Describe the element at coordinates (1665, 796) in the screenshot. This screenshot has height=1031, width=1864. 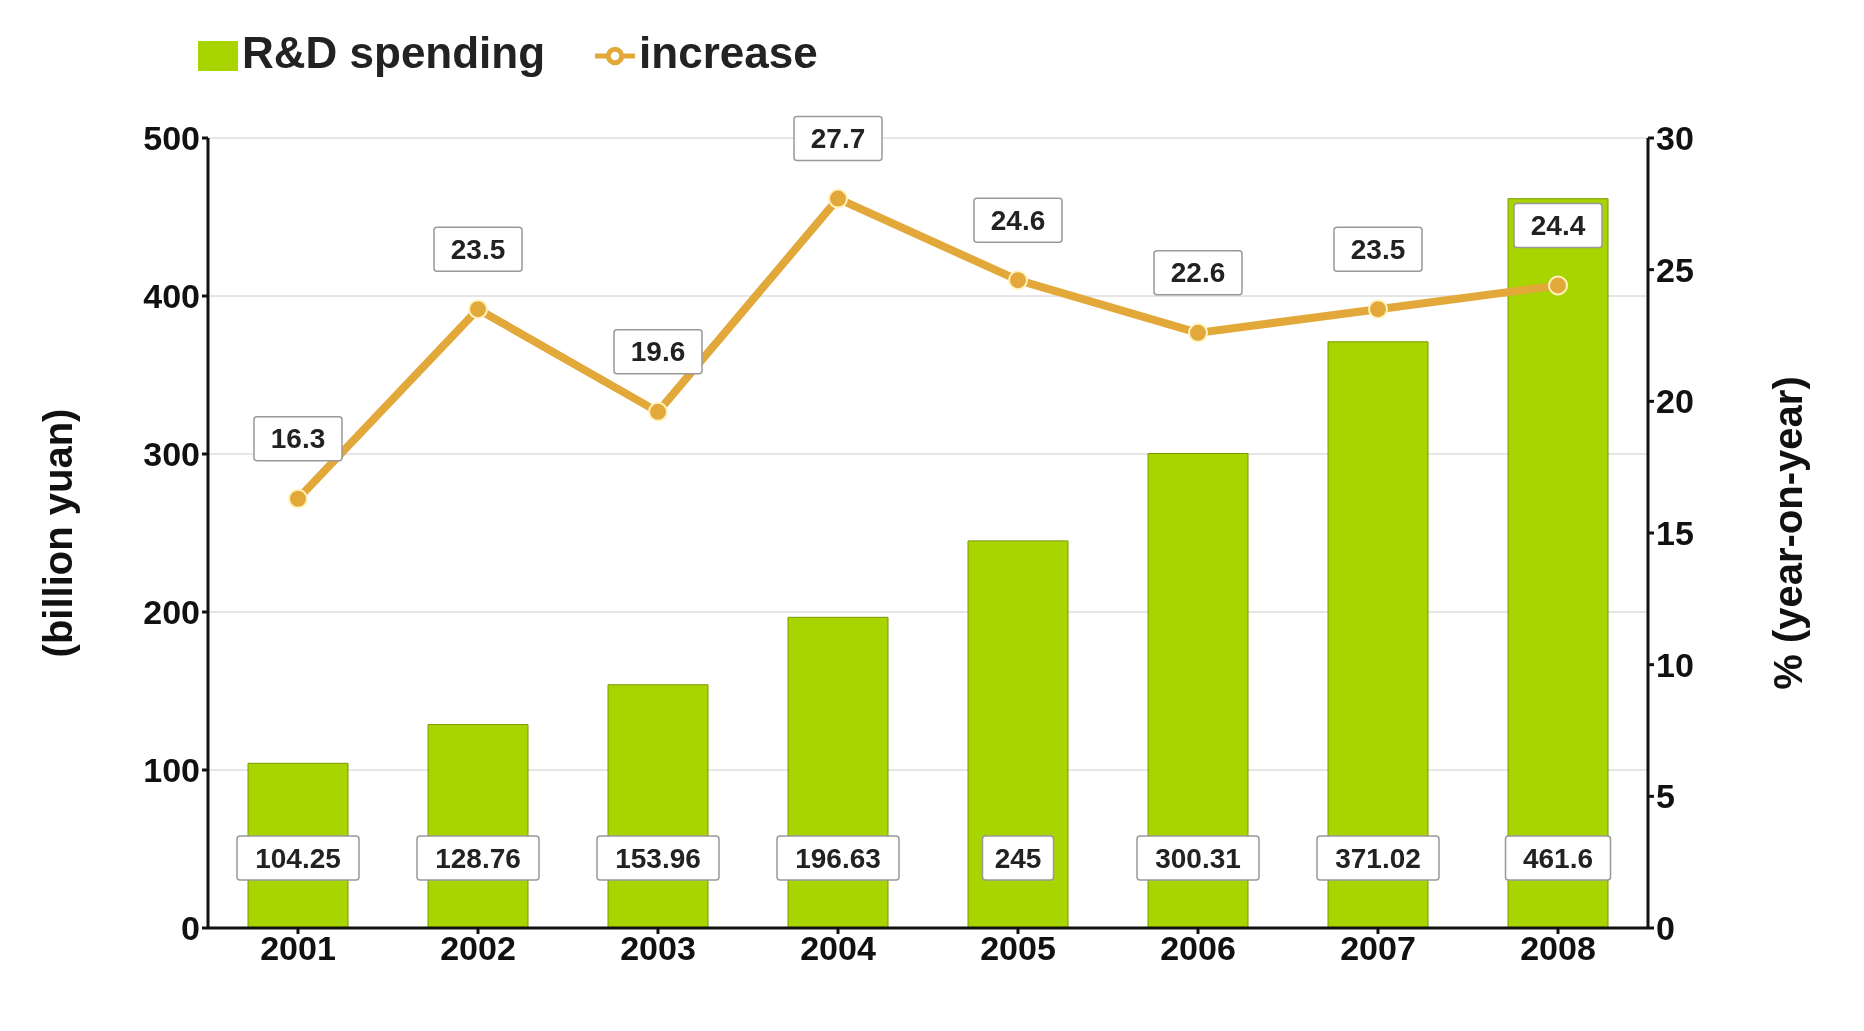
I see `y2-tick-label: 5` at that location.